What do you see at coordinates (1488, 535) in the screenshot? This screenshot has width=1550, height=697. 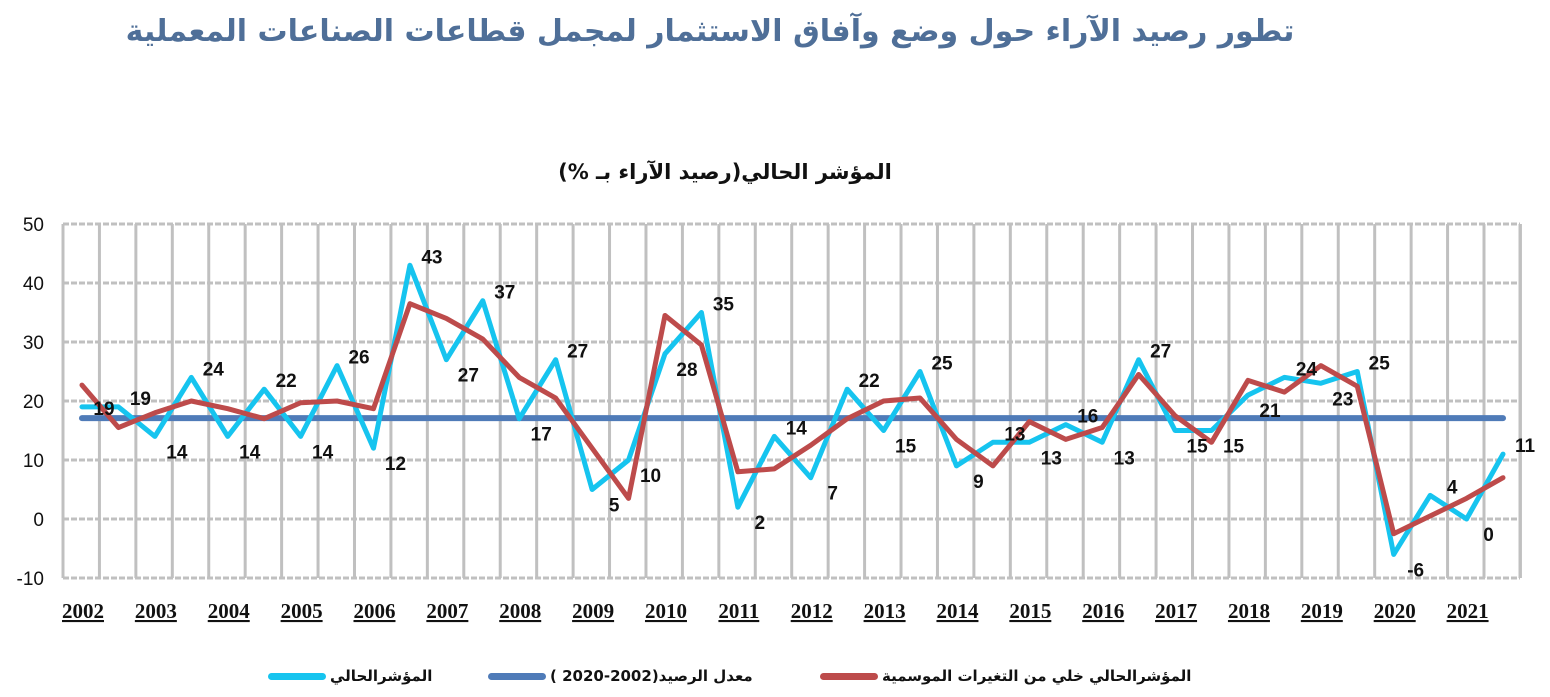 I see `data-label: 0` at bounding box center [1488, 535].